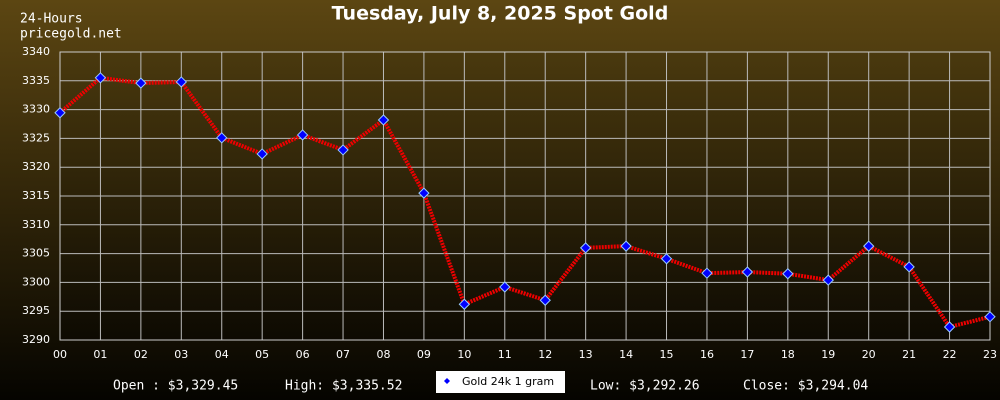  Describe the element at coordinates (383, 354) in the screenshot. I see `x-tick-label: 08` at that location.